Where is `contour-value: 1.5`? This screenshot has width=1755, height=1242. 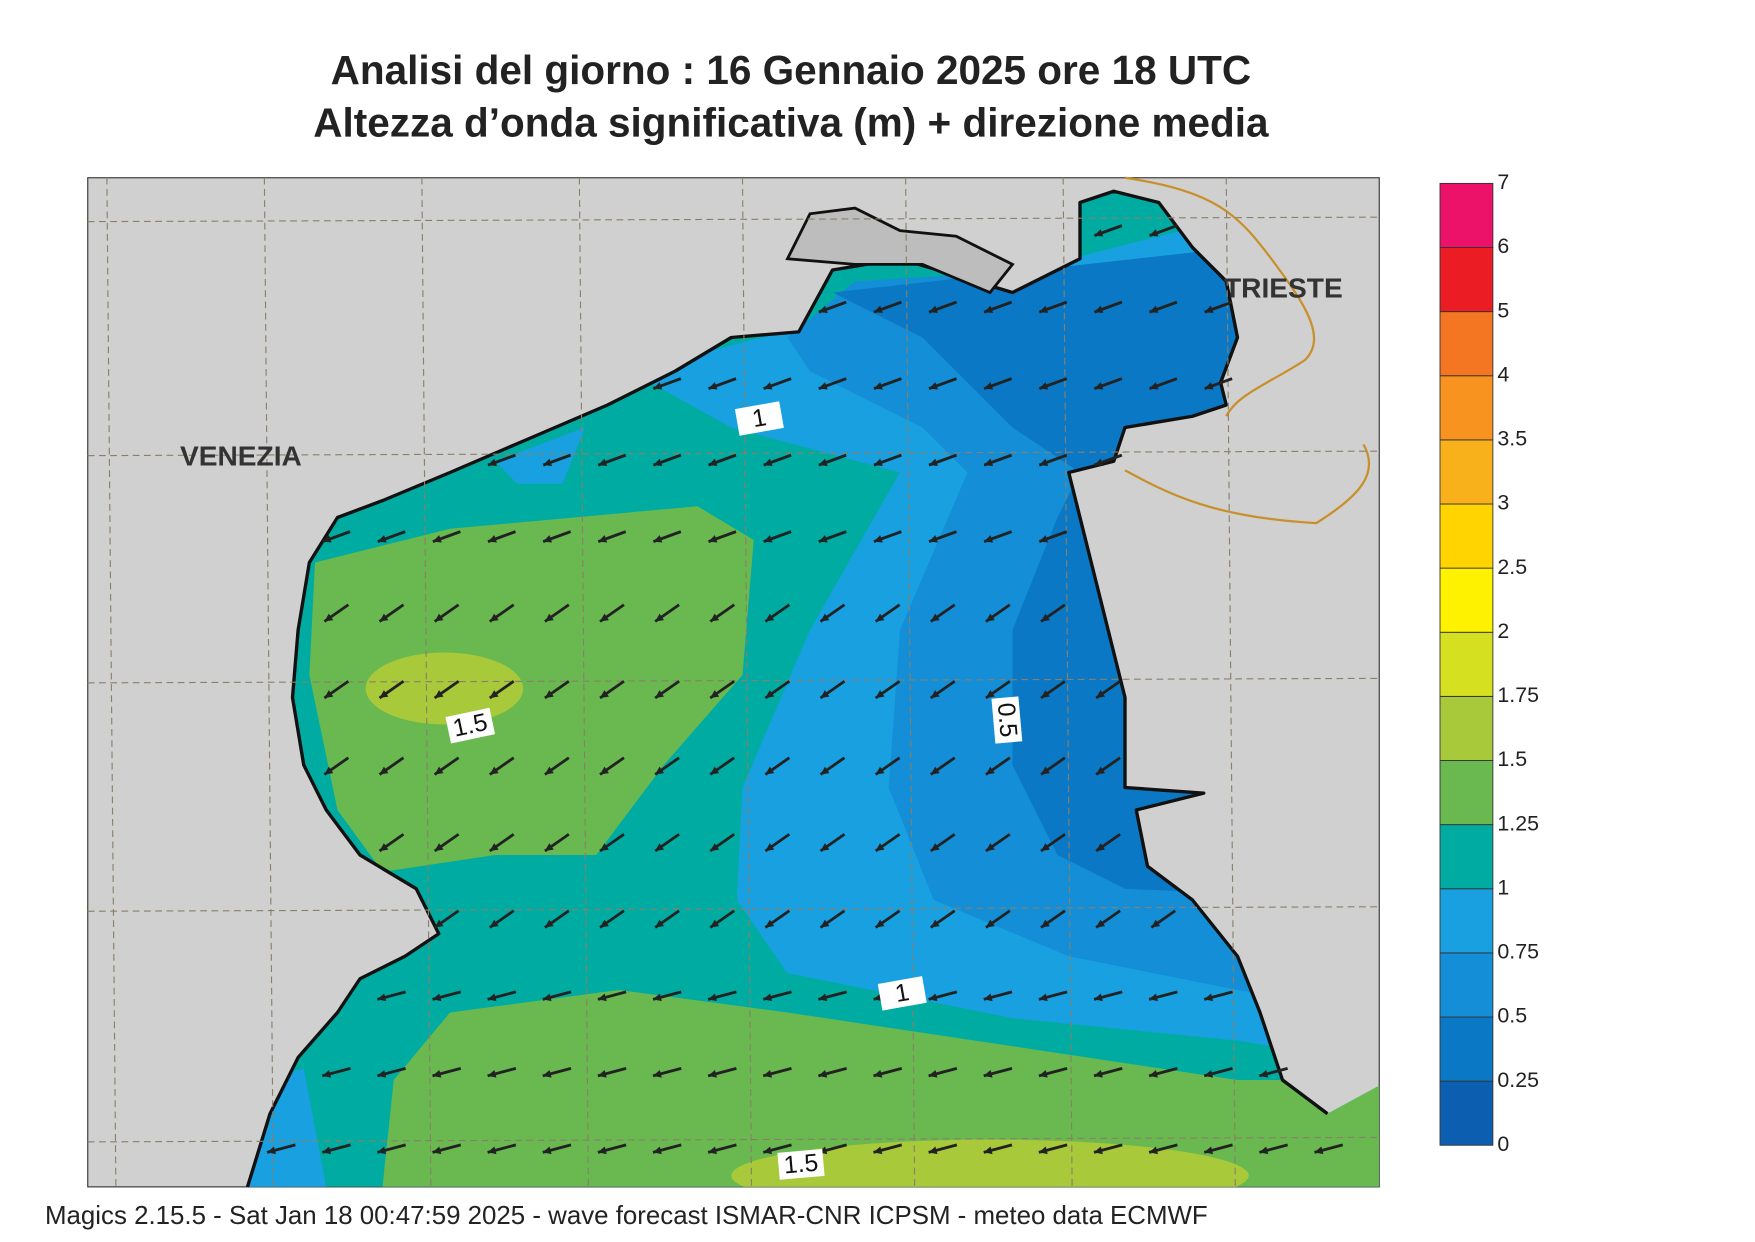
contour-value: 1.5 is located at coordinates (801, 1165).